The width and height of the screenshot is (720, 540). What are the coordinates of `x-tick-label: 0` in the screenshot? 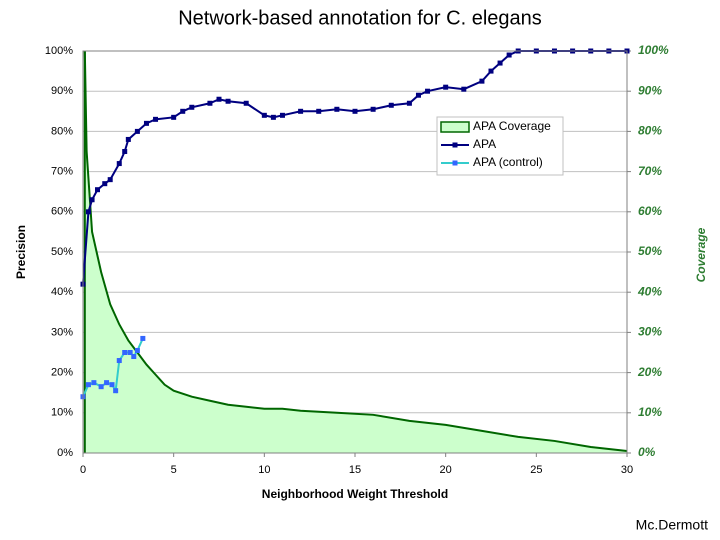 It's located at (83, 470).